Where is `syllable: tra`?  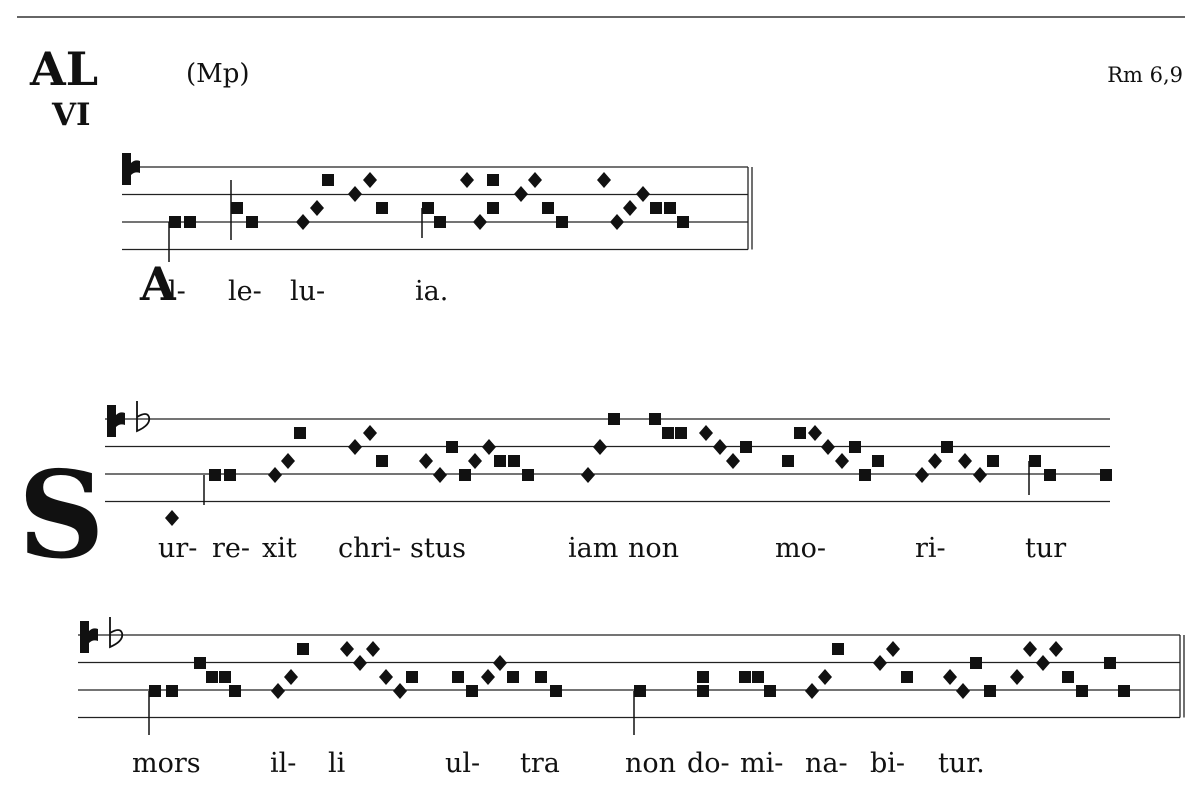 syllable: tra is located at coordinates (540, 763).